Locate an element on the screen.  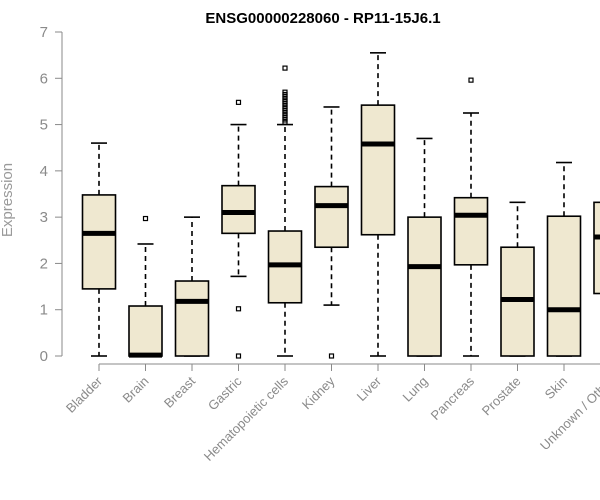
x-tick-label: Bladder is located at coordinates (84, 394).